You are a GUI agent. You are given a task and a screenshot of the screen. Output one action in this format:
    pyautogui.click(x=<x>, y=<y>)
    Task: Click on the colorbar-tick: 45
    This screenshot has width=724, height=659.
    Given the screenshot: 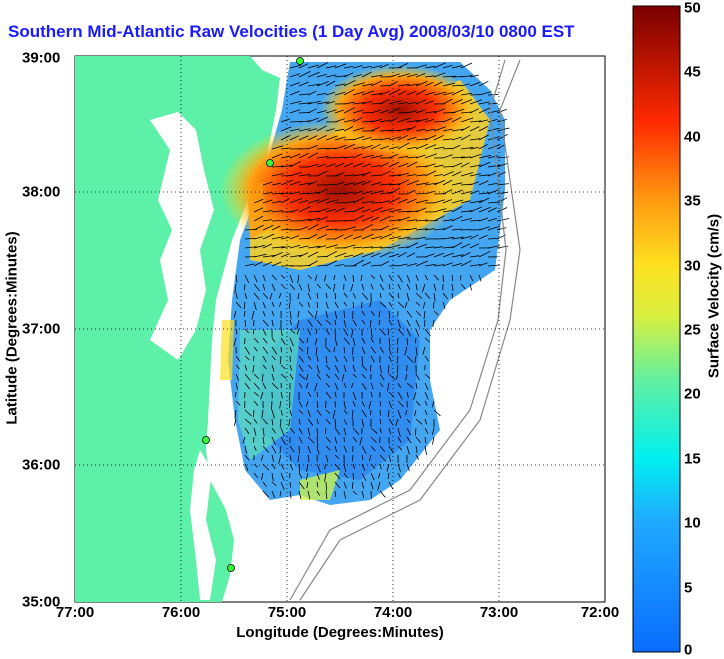 What is the action you would take?
    pyautogui.click(x=692, y=72)
    